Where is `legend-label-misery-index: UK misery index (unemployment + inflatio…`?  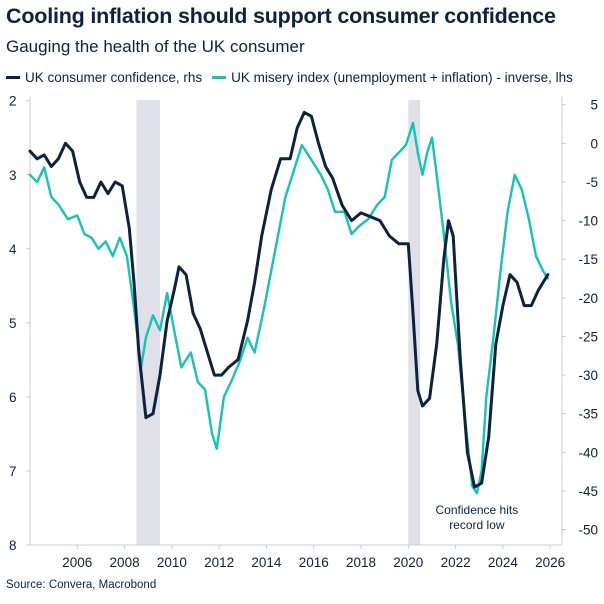
legend-label-misery-index: UK misery index (unemployment + inflatio… is located at coordinates (402, 77).